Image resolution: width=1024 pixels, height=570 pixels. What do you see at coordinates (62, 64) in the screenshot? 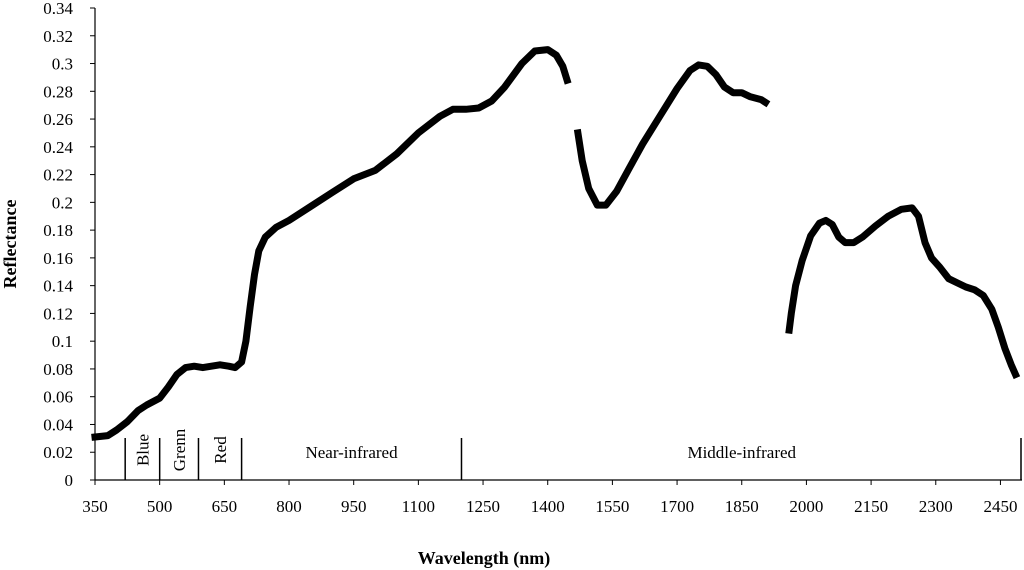
I see `y-tick-label: 0.3` at bounding box center [62, 64].